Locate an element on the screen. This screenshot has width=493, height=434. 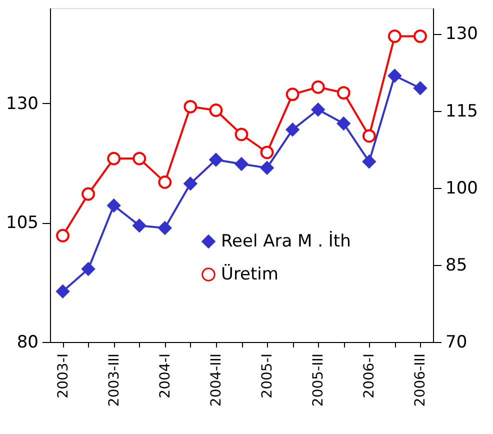
x-tick-label: 2003-I is located at coordinates (63, 376).